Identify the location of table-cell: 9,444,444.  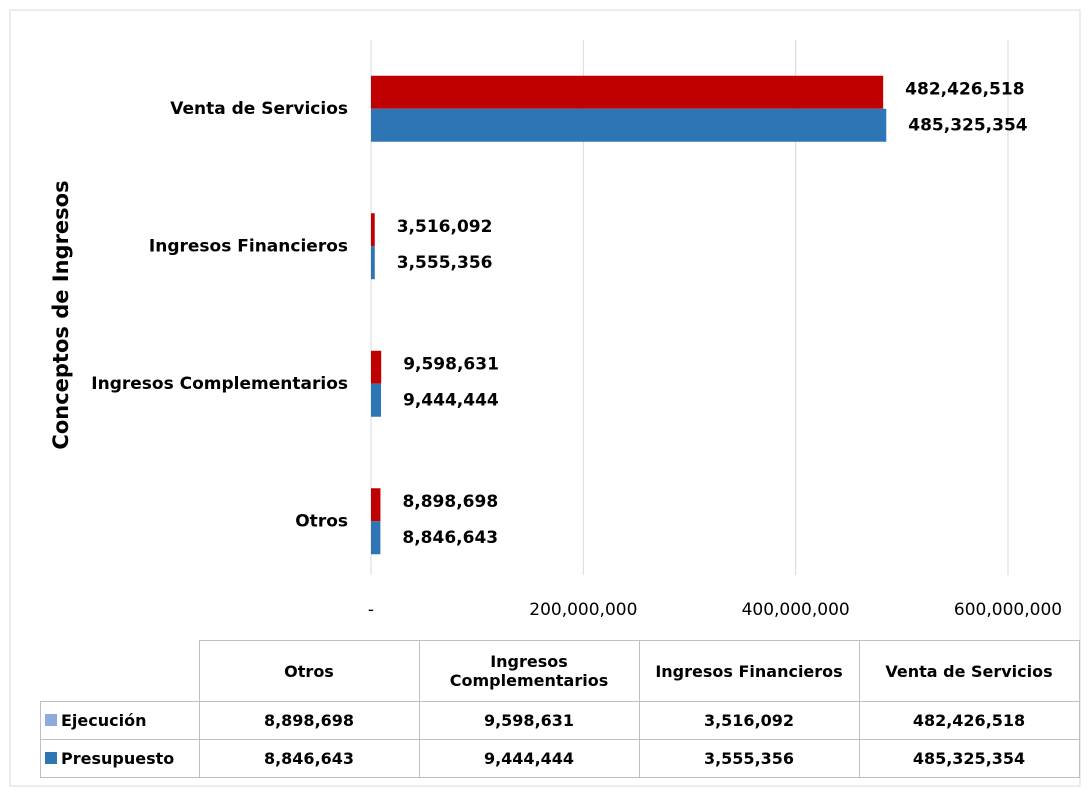
(529, 758).